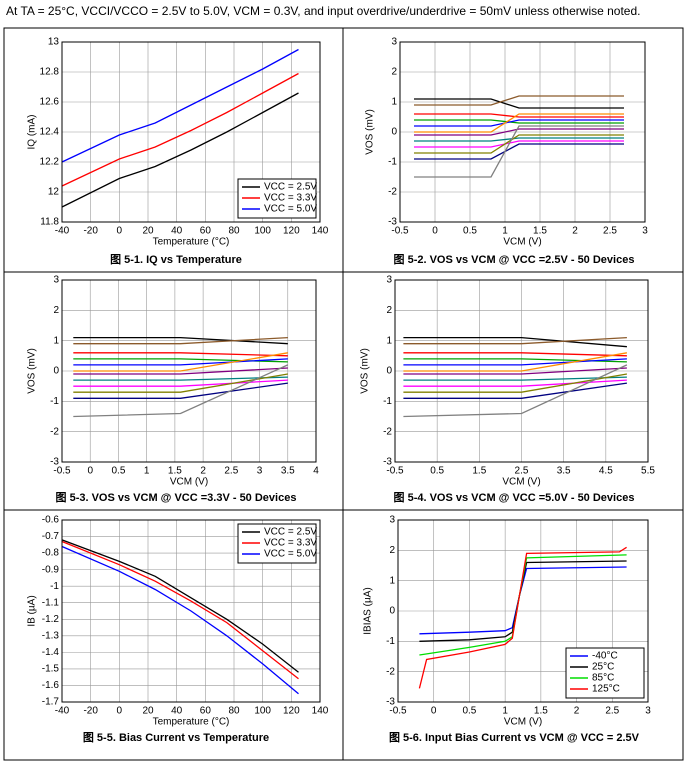 This screenshot has height=771, width=688. Describe the element at coordinates (51, 520) in the screenshot. I see `y-tick-label: -0.6` at that location.